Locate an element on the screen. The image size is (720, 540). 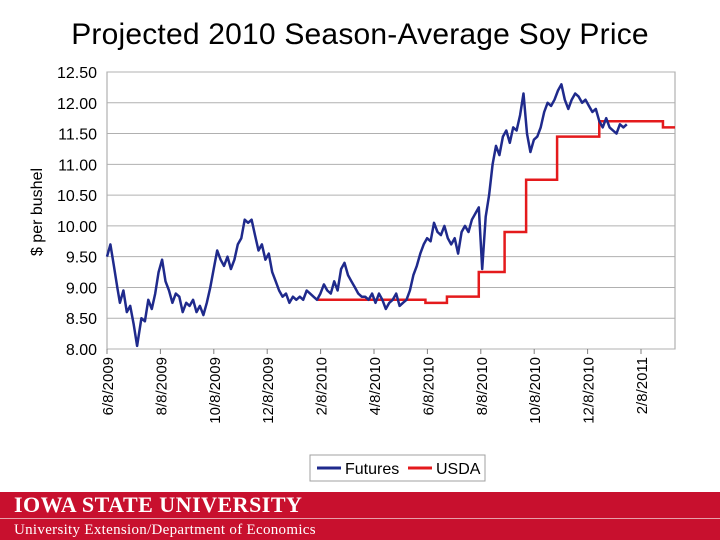
y-tick-label: 10.50 is located at coordinates (77, 196).